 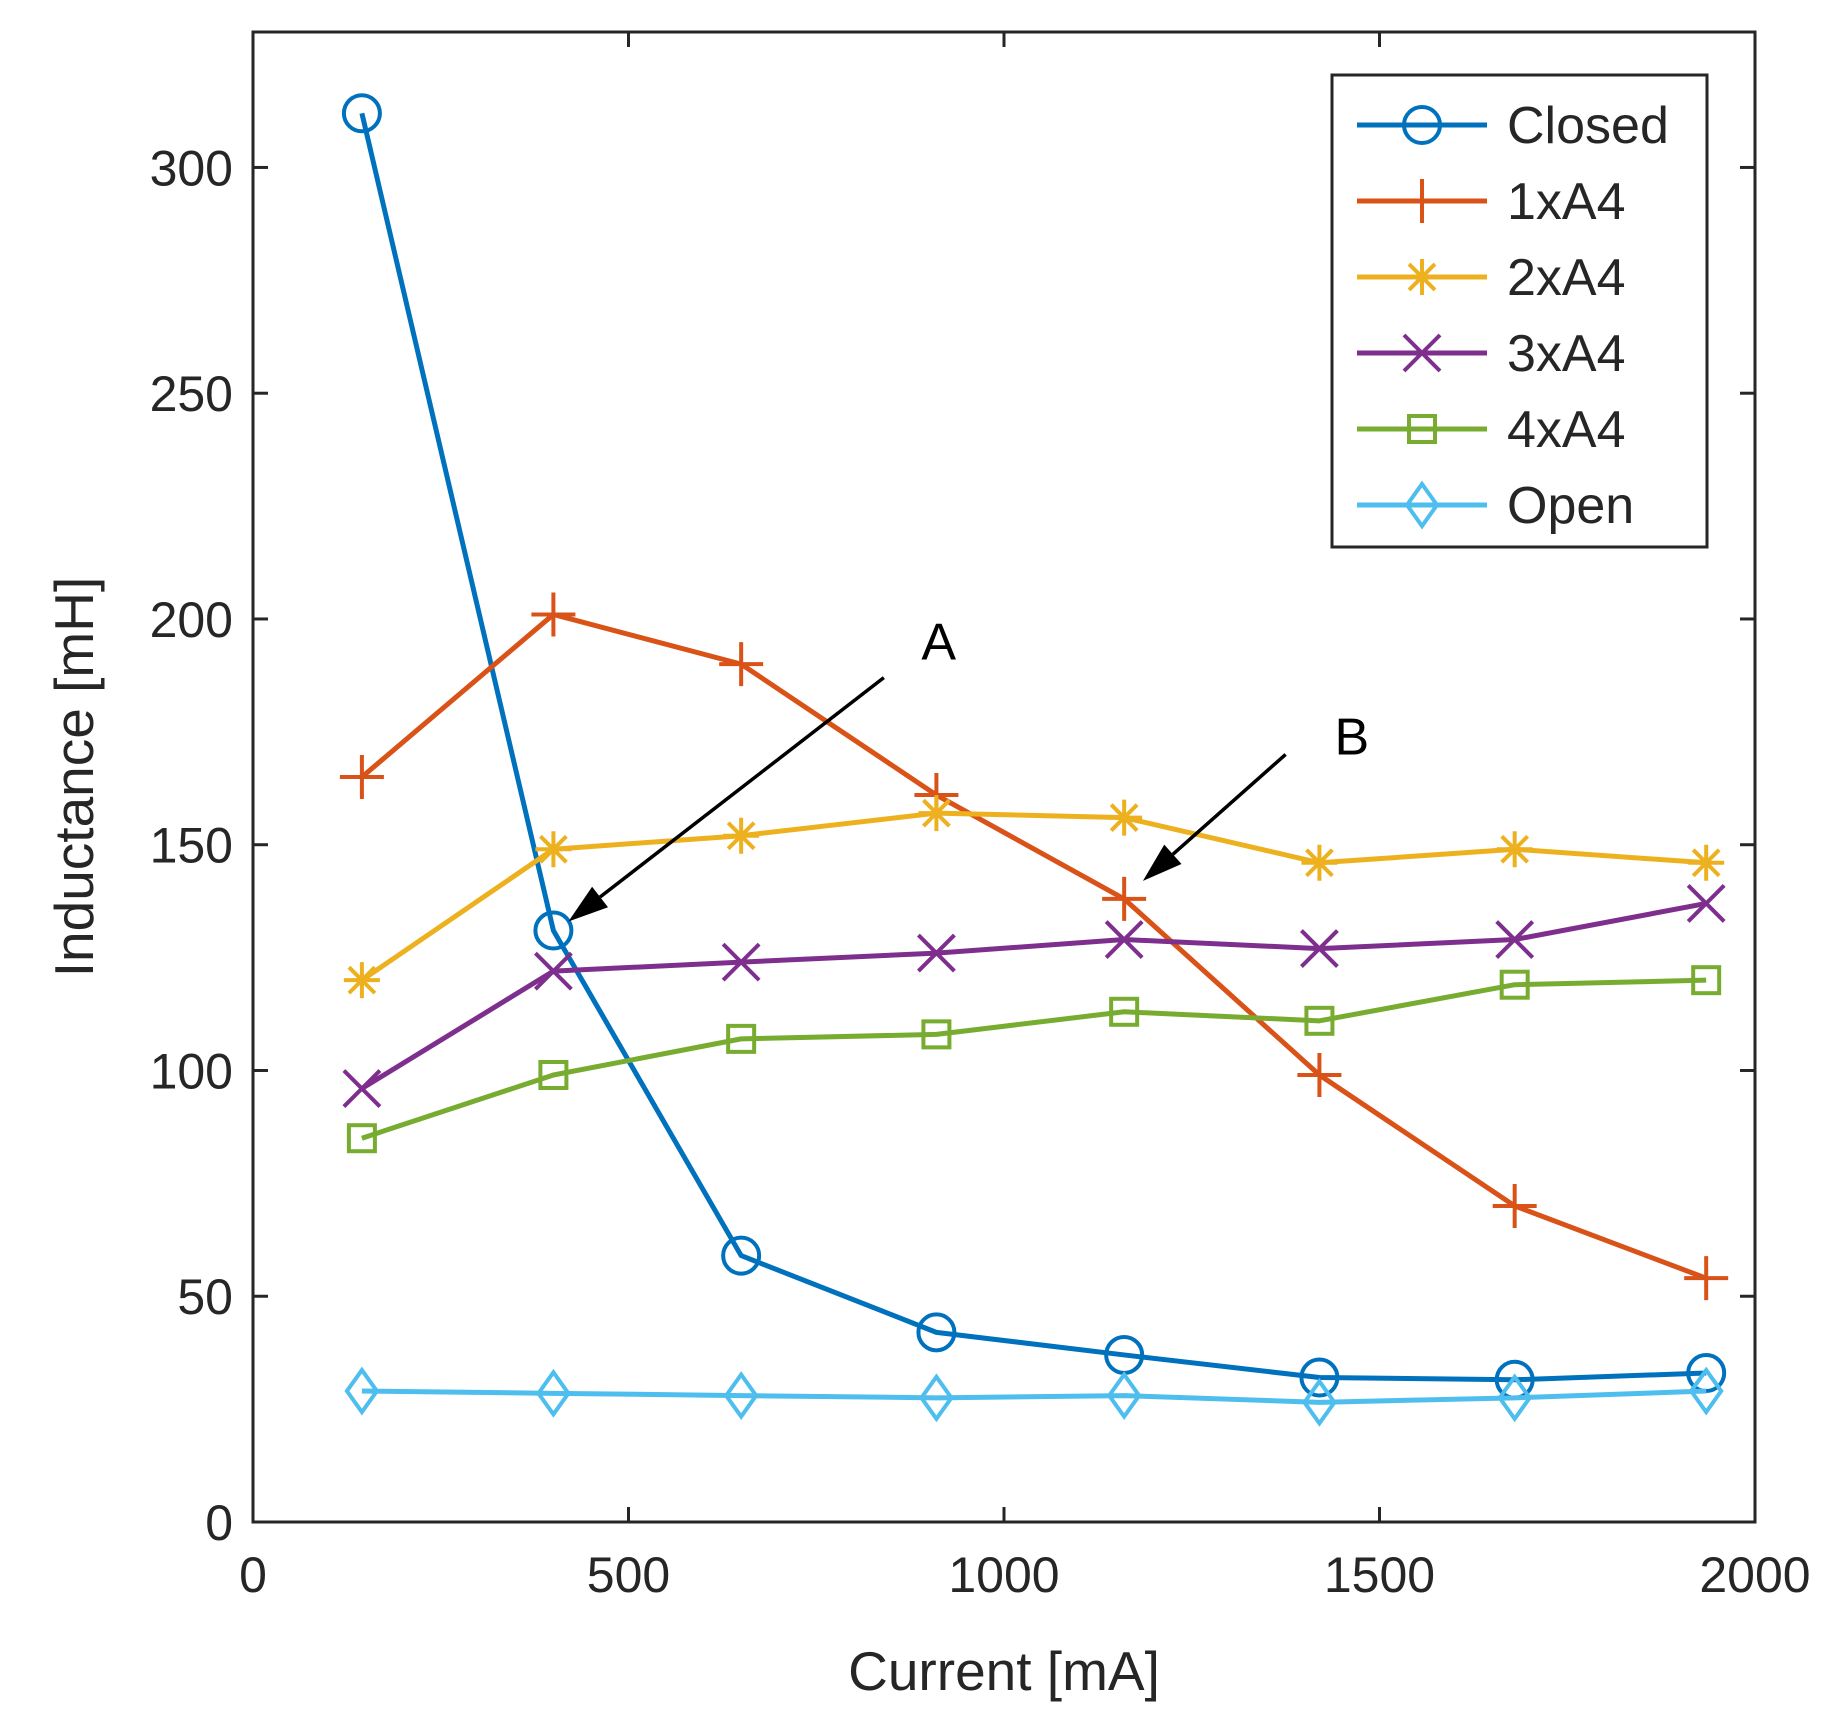 I want to click on x-axis-label: Current [mA], so click(x=1004, y=1671).